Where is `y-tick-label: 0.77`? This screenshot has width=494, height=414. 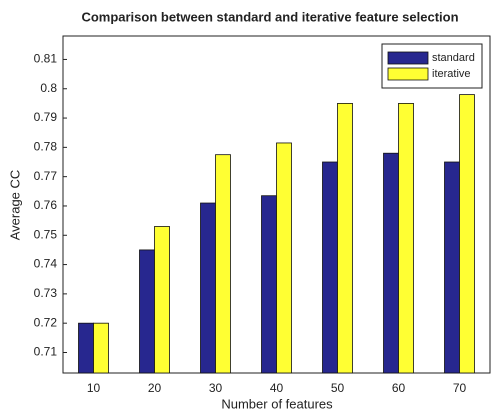
y-tick-label: 0.77 is located at coordinates (46, 176).